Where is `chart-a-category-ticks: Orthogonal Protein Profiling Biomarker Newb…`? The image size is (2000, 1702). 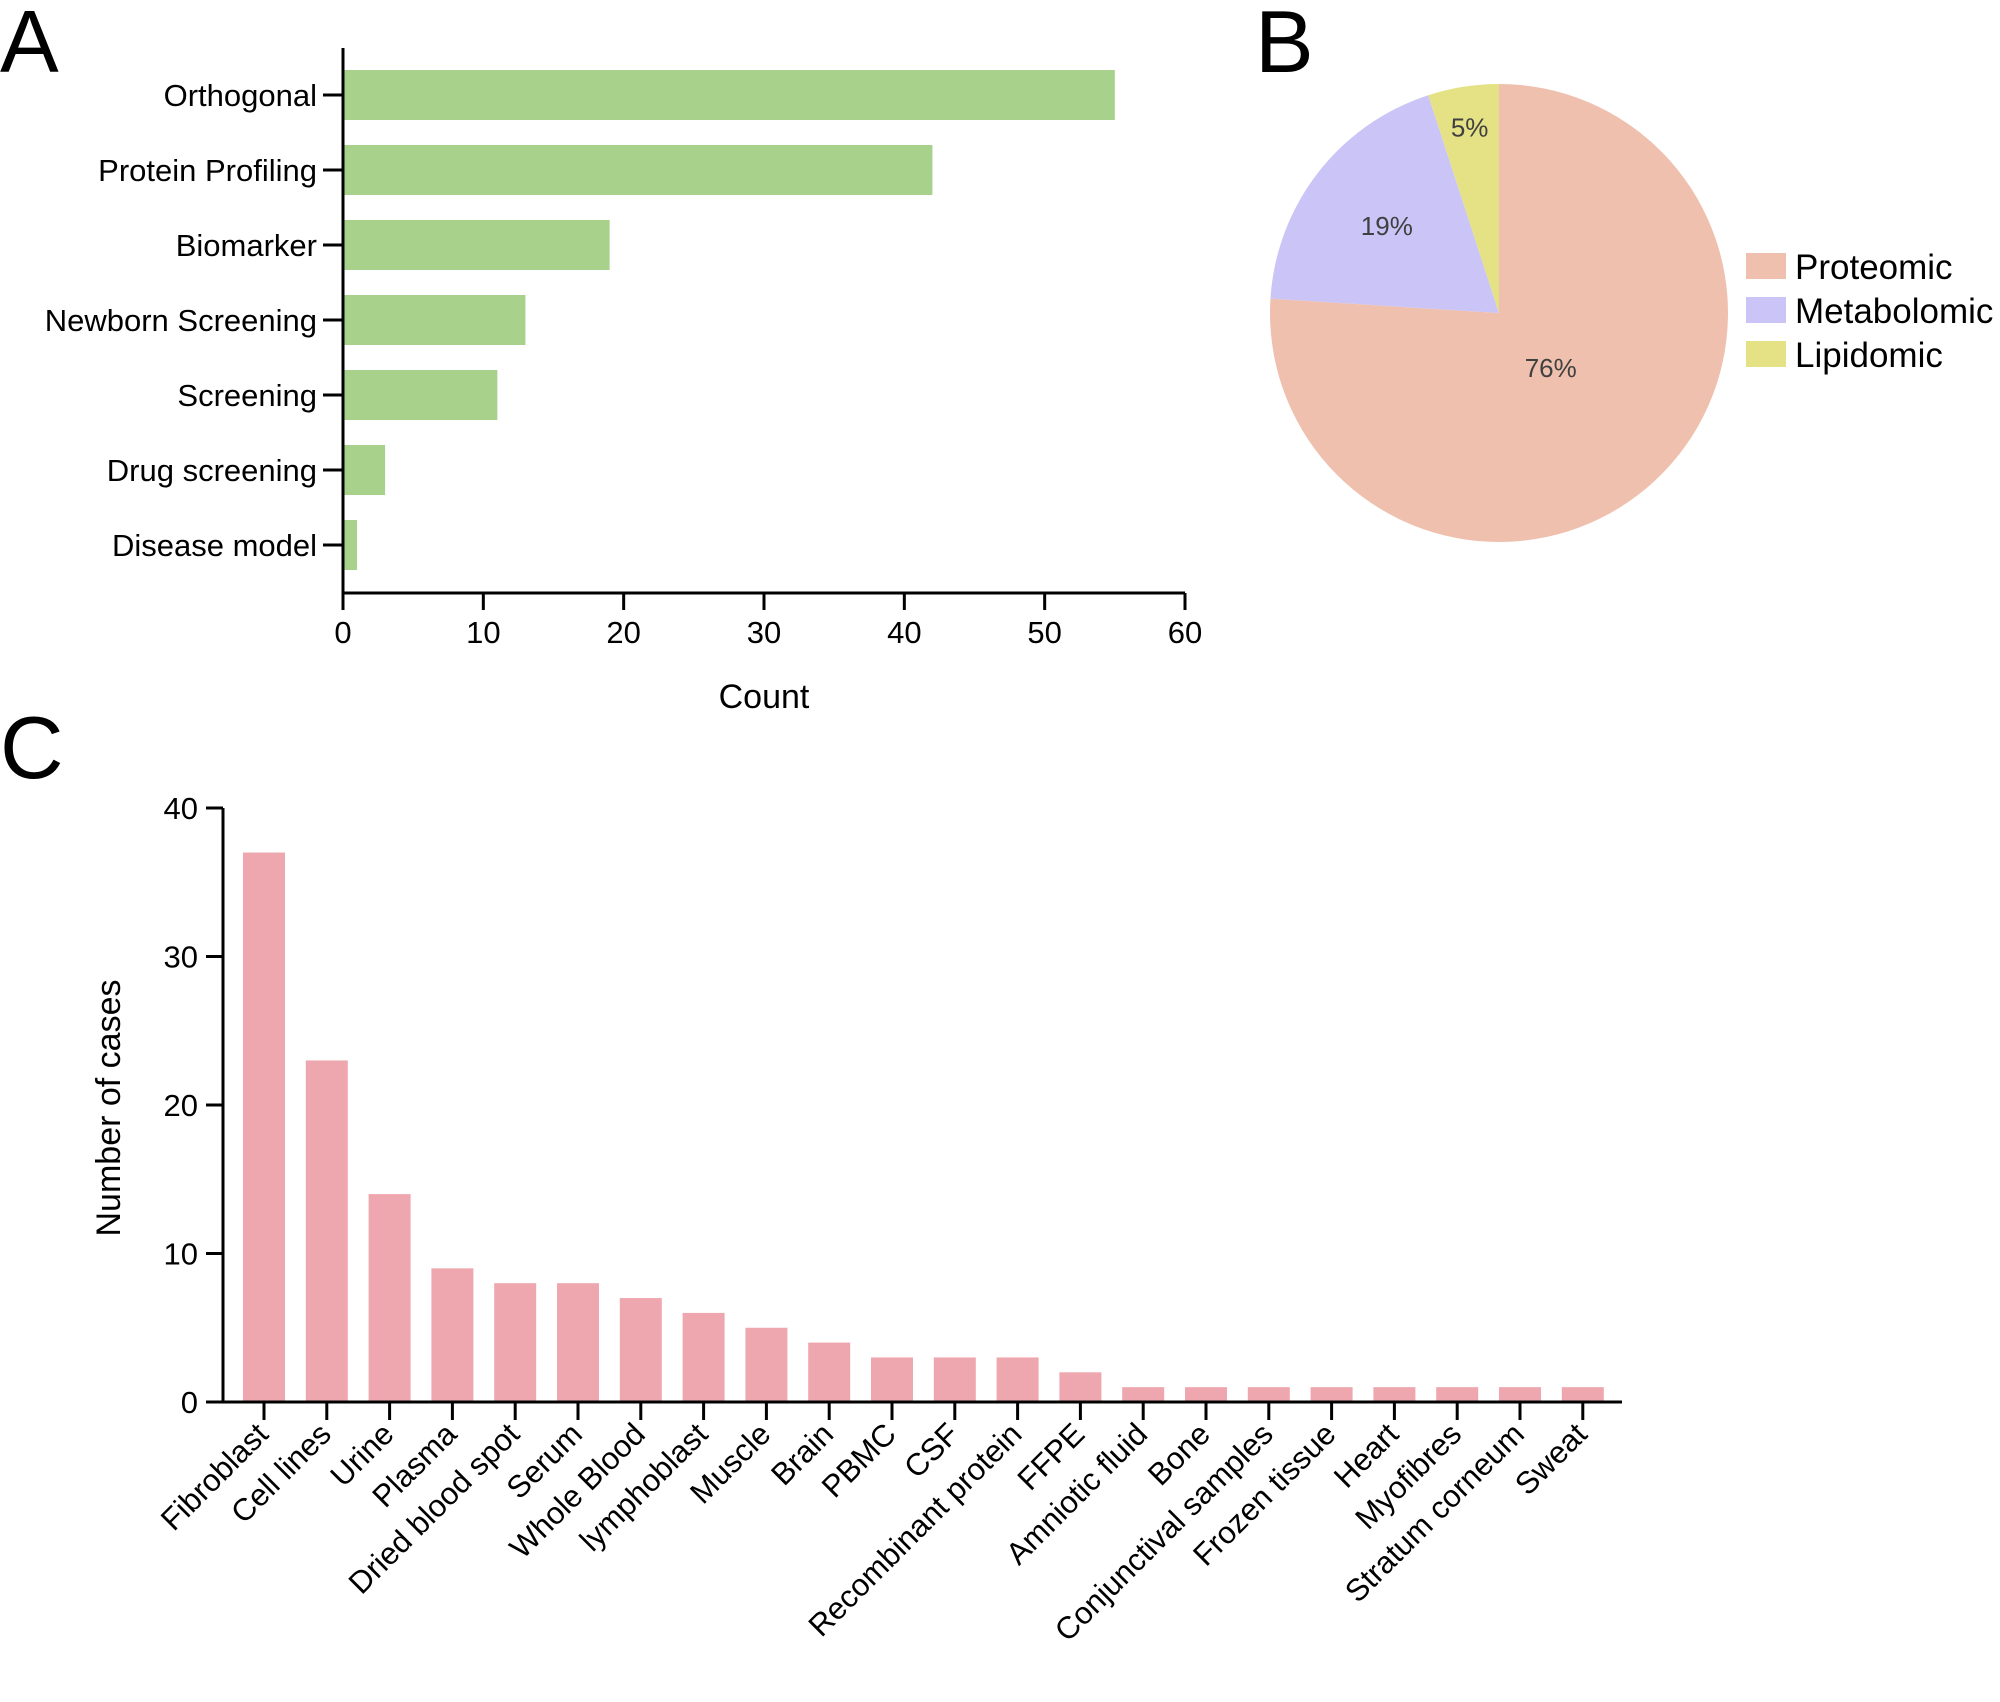 chart-a-category-ticks: Orthogonal Protein Profiling Biomarker Newb… is located at coordinates (194, 320).